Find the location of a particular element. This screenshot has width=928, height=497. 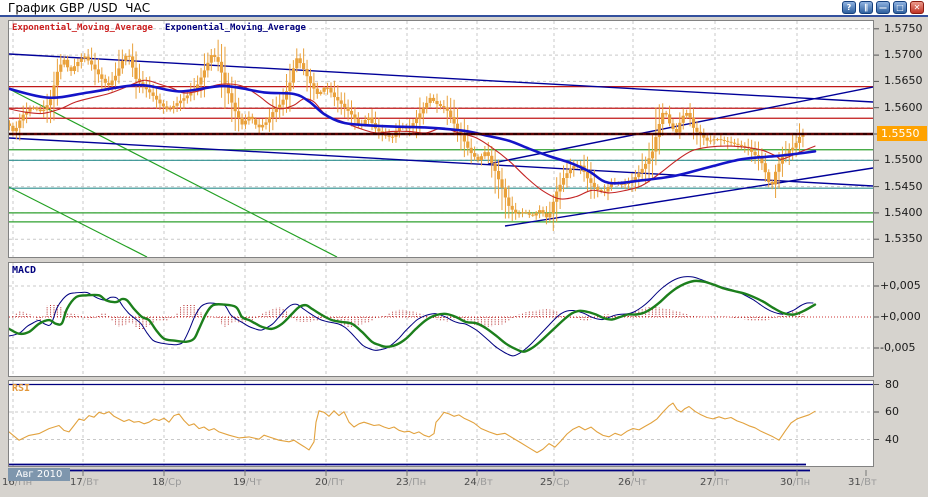

price-axis-label: 1.5650 is located at coordinates (903, 81).